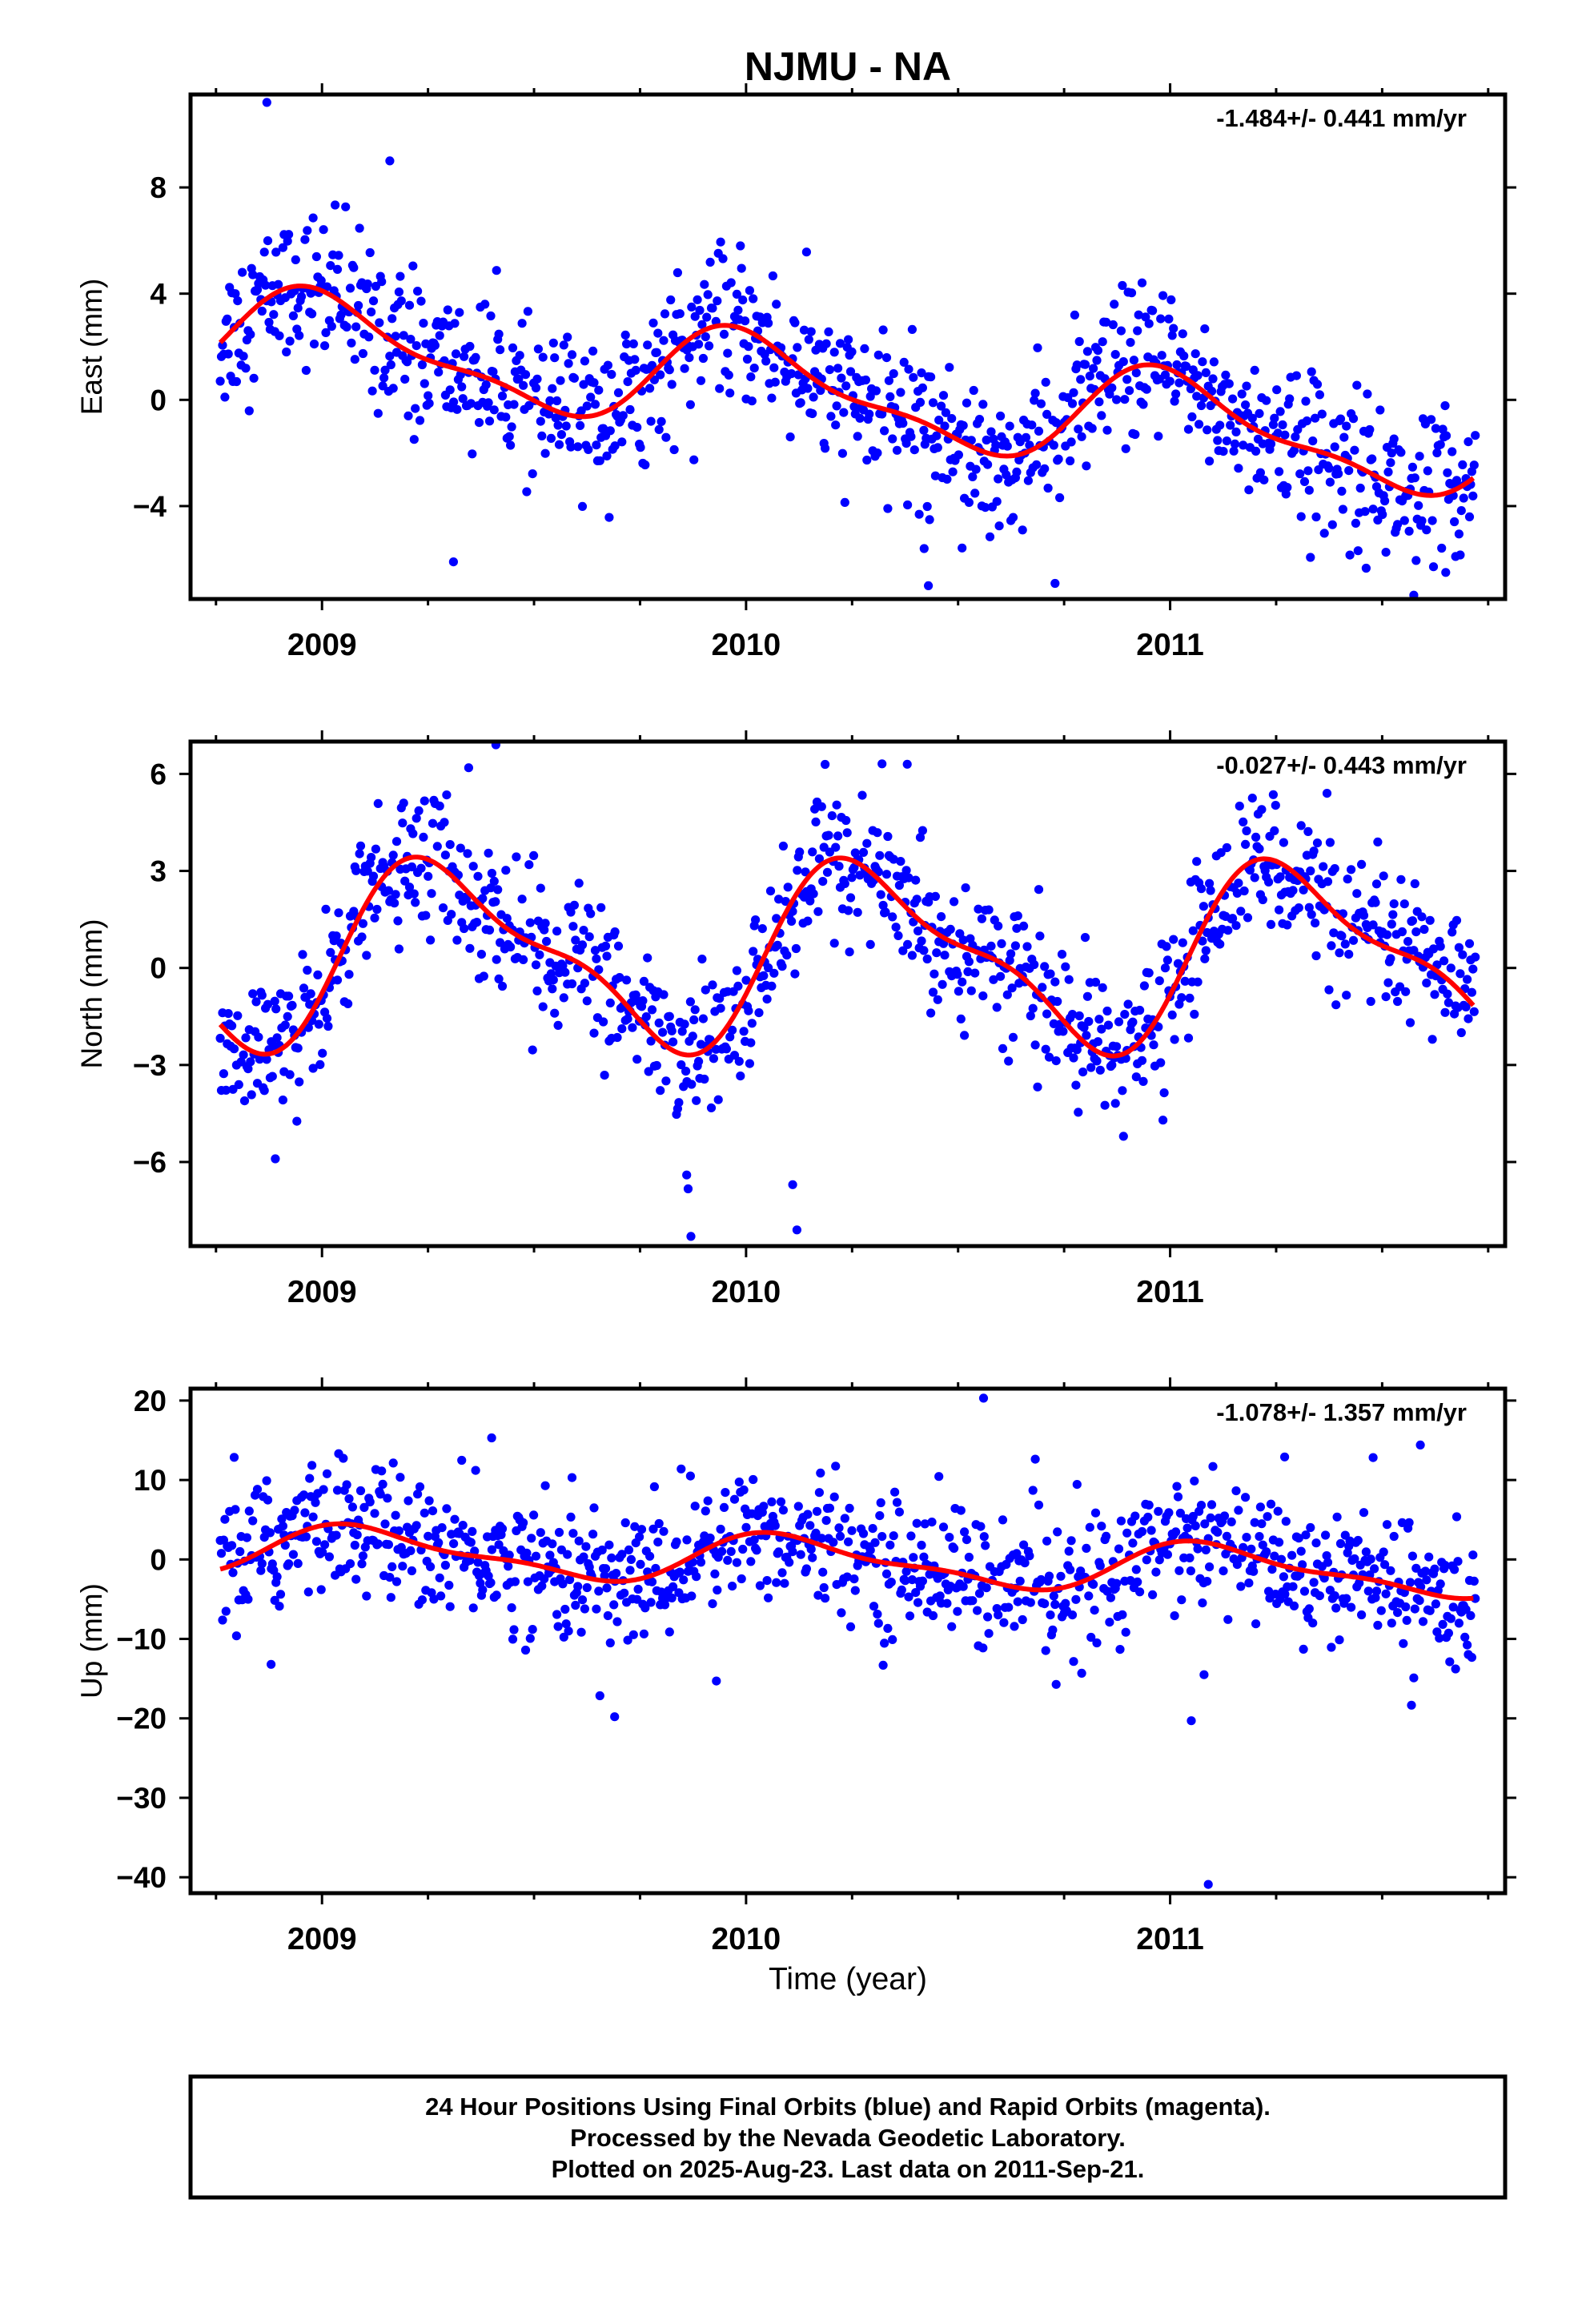 This screenshot has width=1582, height=2324. What do you see at coordinates (322, 1939) in the screenshot?
I see `x-tick-label: 2009` at bounding box center [322, 1939].